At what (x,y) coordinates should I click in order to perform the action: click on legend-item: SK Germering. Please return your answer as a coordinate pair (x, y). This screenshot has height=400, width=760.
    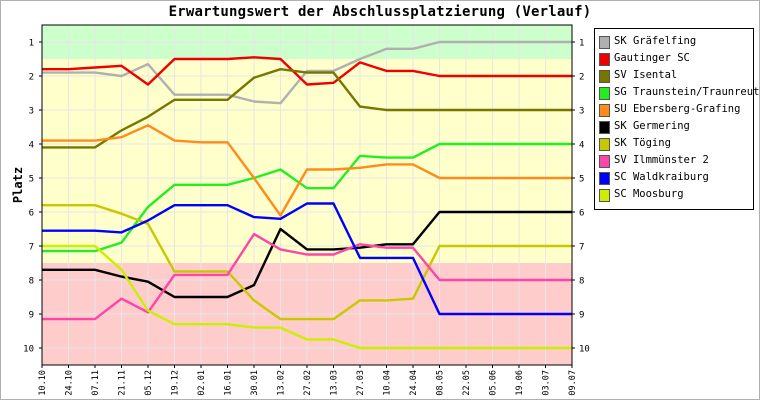
    Looking at the image, I should click on (675, 127).